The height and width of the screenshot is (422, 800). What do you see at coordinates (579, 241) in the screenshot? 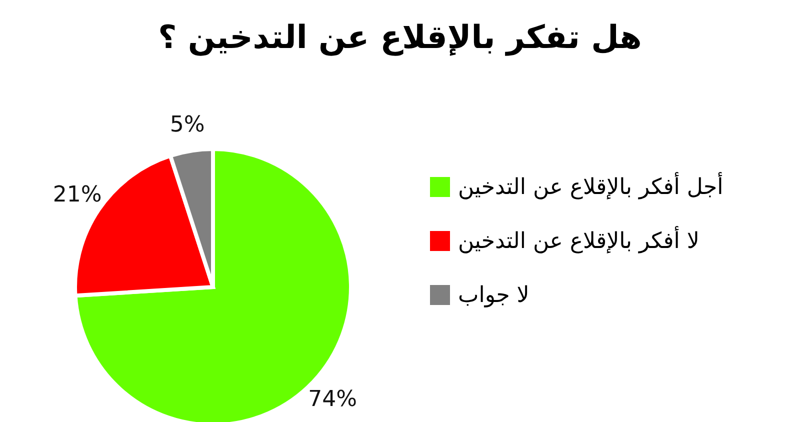
I see `legend-label: لا أفكر بالإقلاع عن التدخين` at bounding box center [579, 241].